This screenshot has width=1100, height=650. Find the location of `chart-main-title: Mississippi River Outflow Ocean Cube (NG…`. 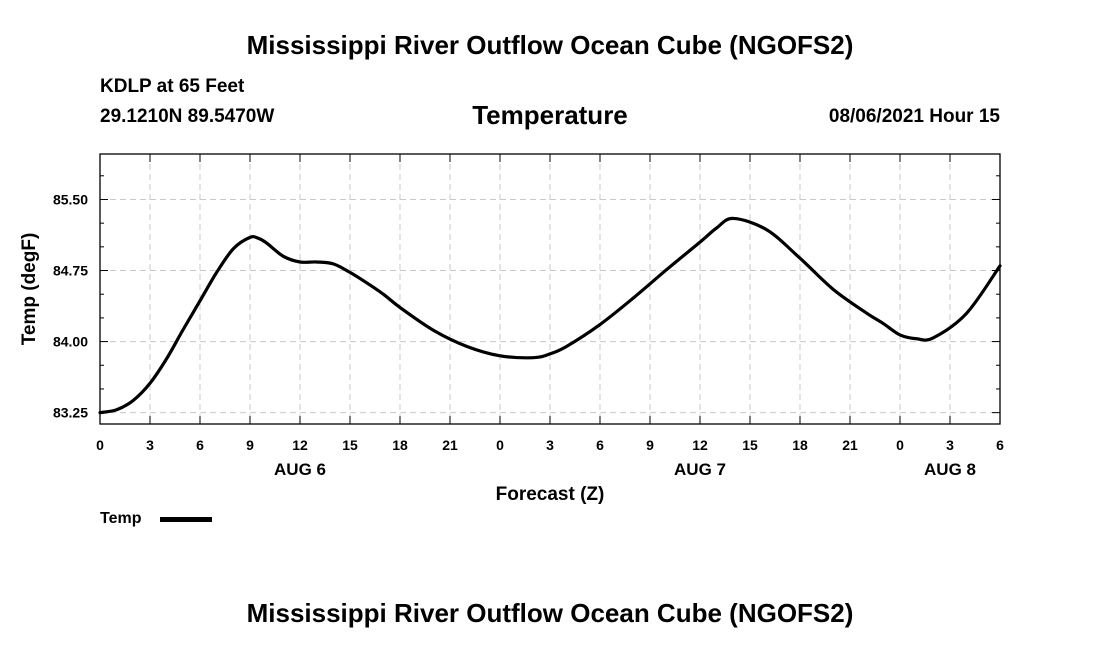

chart-main-title: Mississippi River Outflow Ocean Cube (NG… is located at coordinates (550, 45).